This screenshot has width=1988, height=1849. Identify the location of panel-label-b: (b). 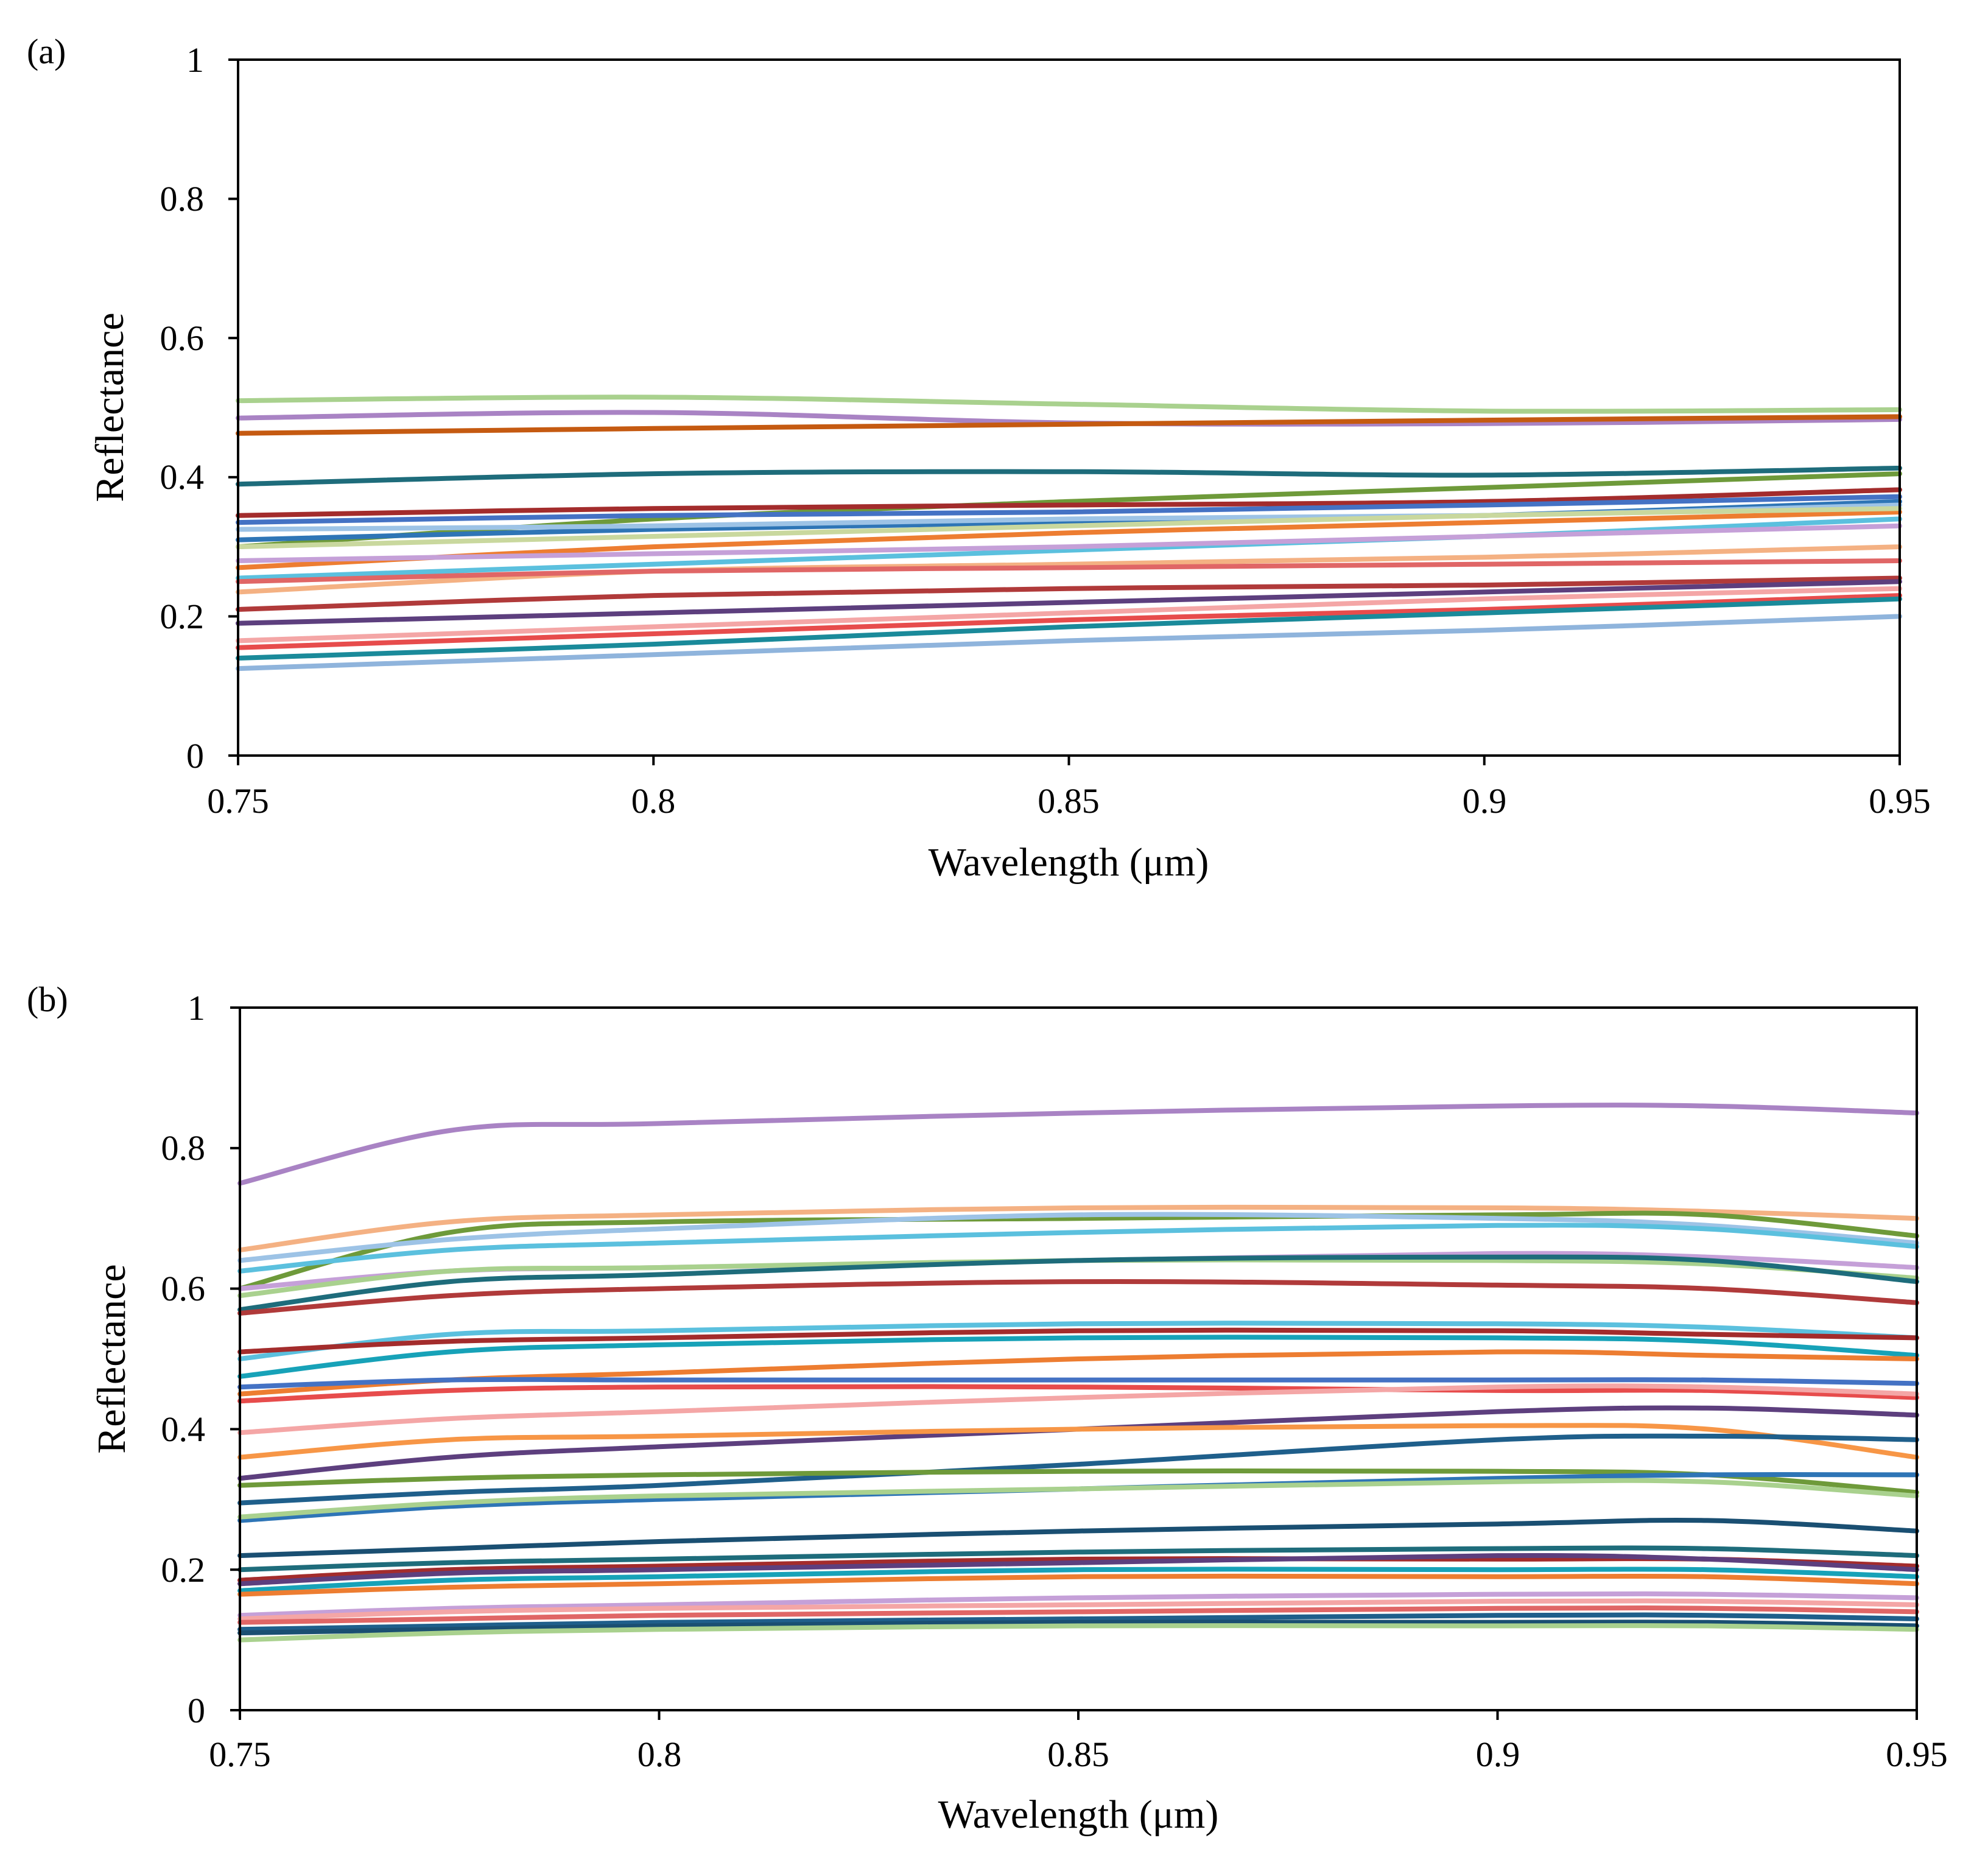
(47, 999).